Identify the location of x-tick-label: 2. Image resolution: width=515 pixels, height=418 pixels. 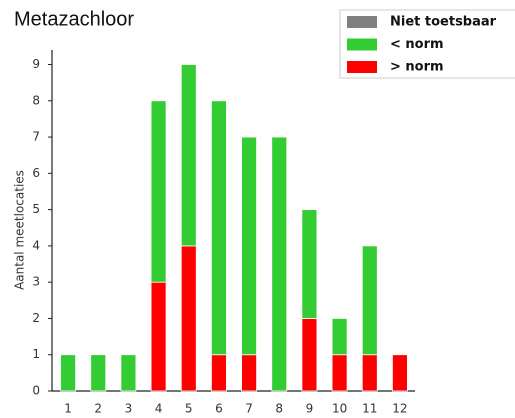
(98, 409).